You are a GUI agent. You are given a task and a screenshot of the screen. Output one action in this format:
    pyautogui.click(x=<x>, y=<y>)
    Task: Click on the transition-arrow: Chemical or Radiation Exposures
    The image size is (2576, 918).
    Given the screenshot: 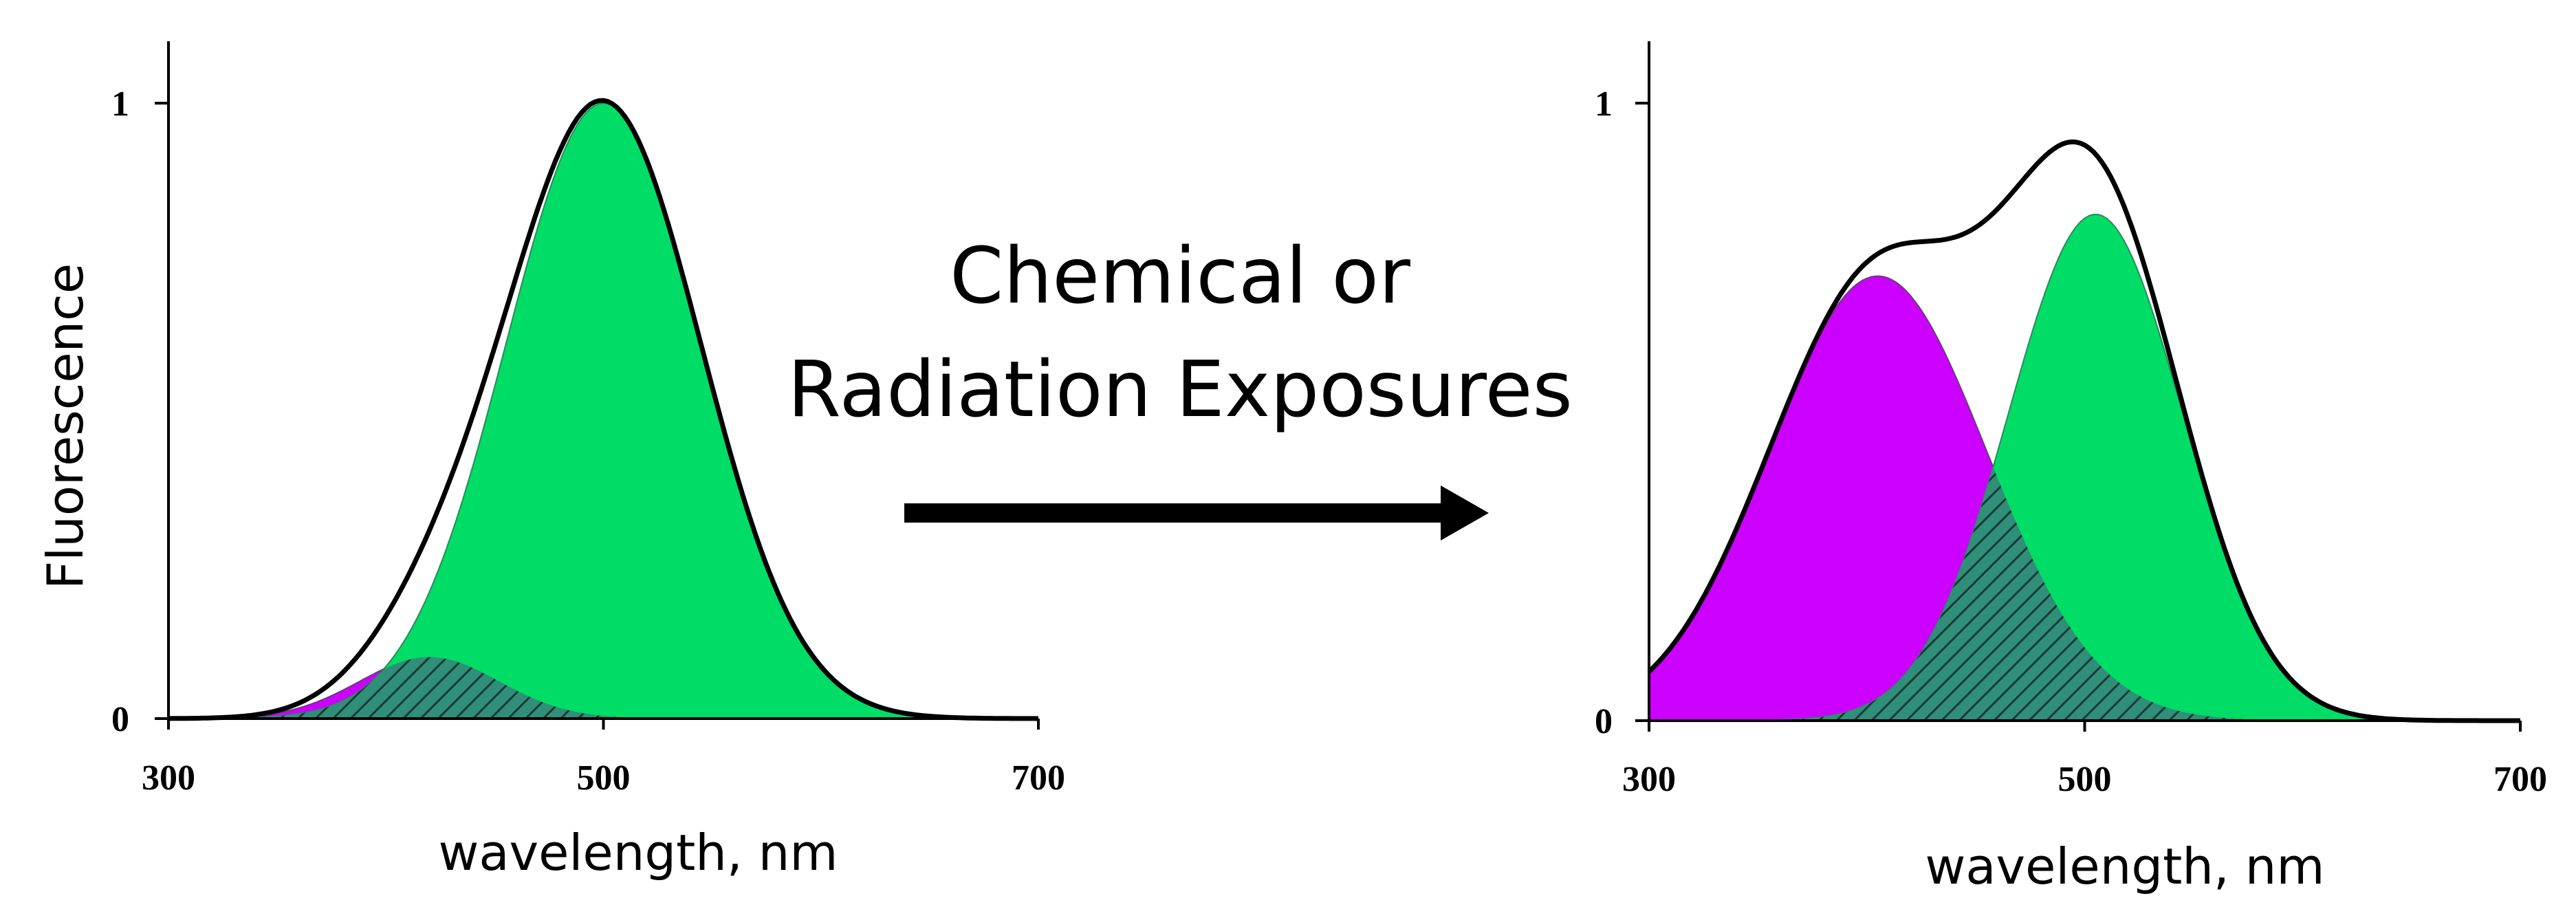 What is the action you would take?
    pyautogui.click(x=1180, y=386)
    